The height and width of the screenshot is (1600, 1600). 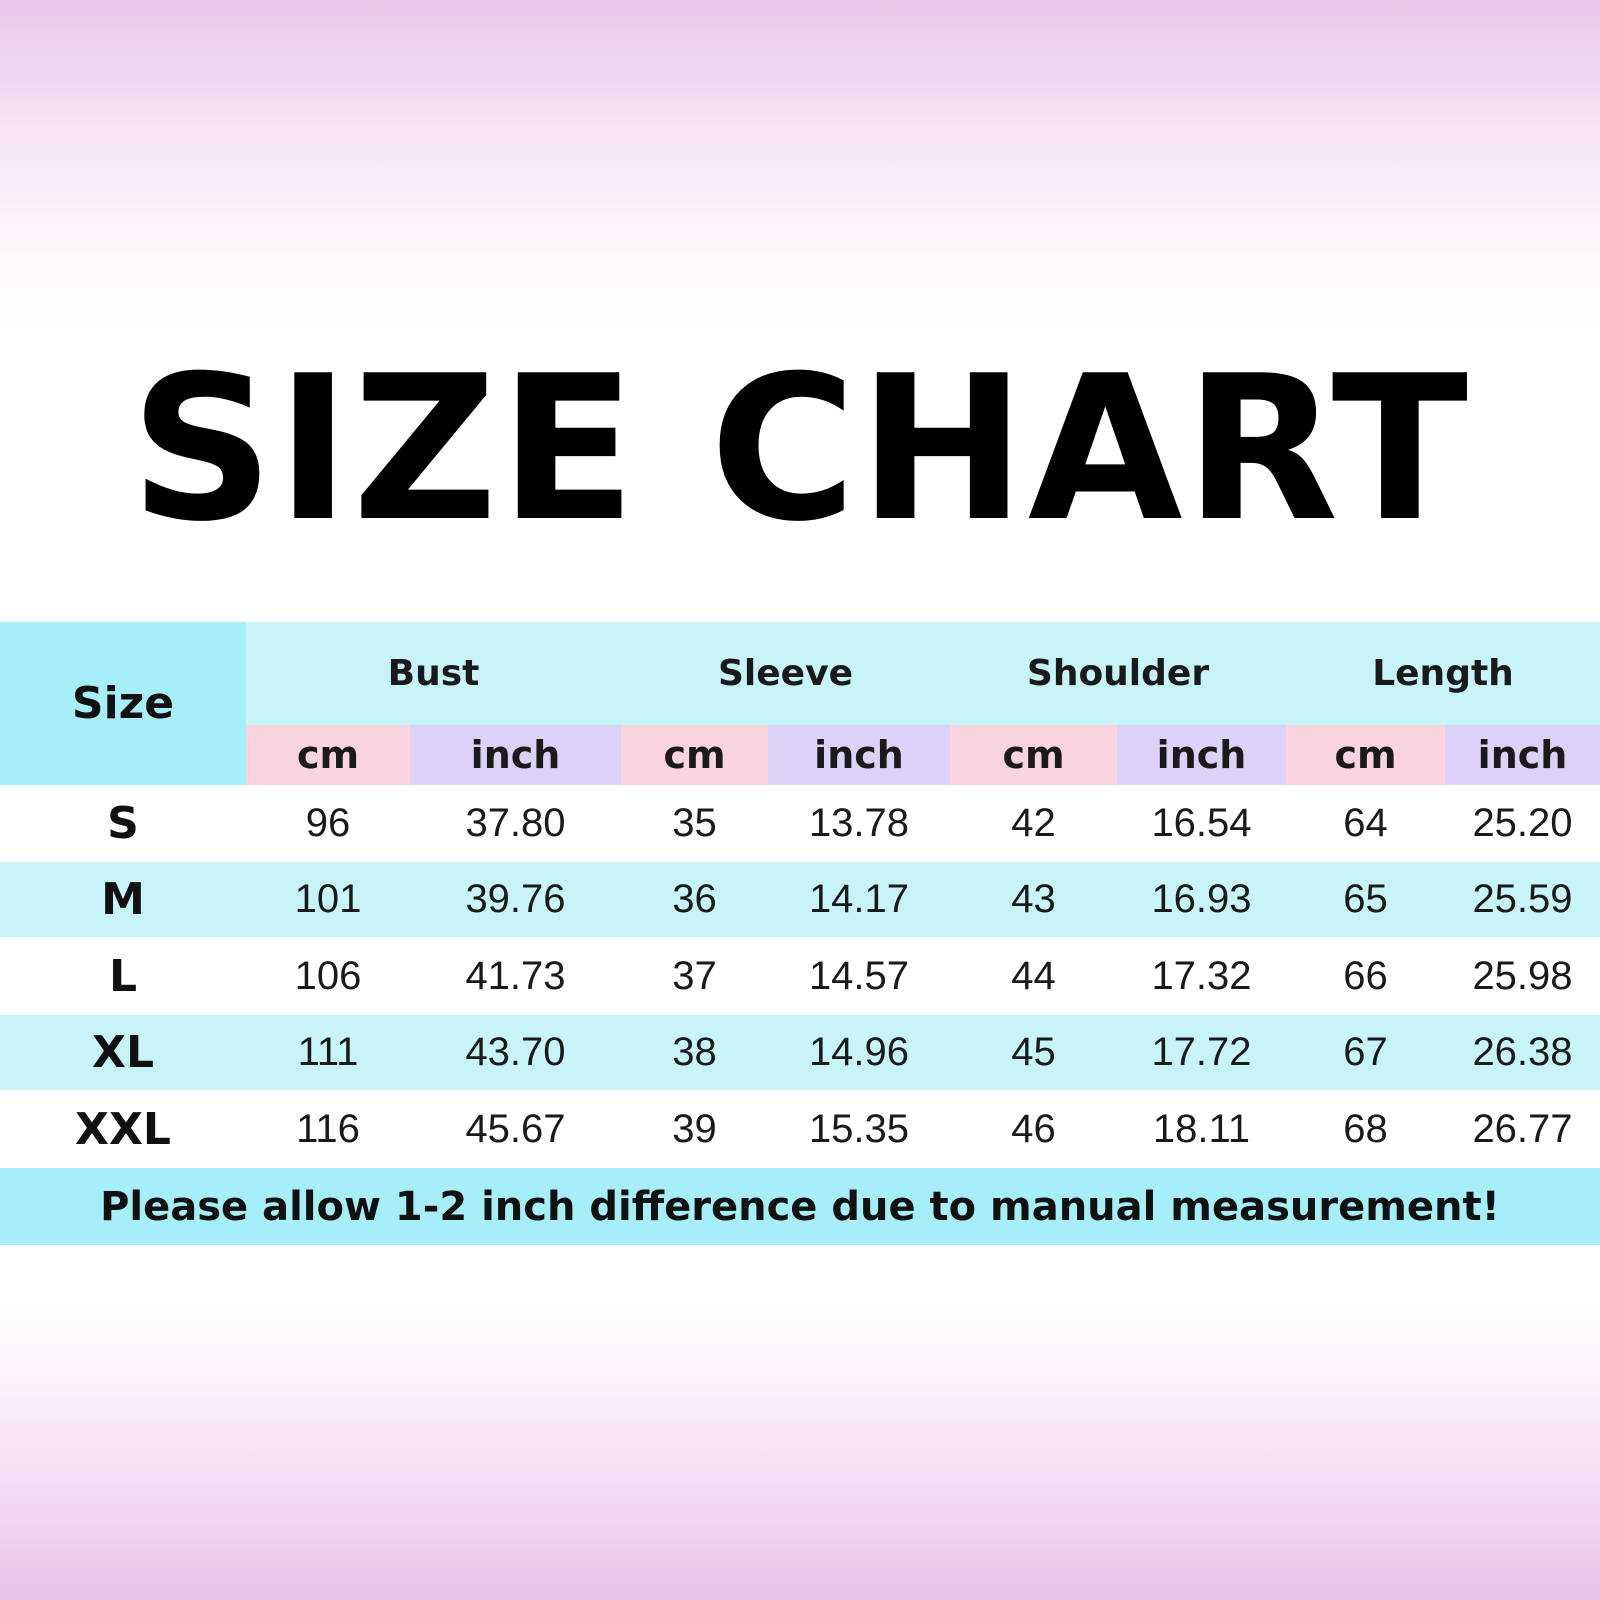 What do you see at coordinates (785, 673) in the screenshot?
I see `group-header-sleeve: Sleeve` at bounding box center [785, 673].